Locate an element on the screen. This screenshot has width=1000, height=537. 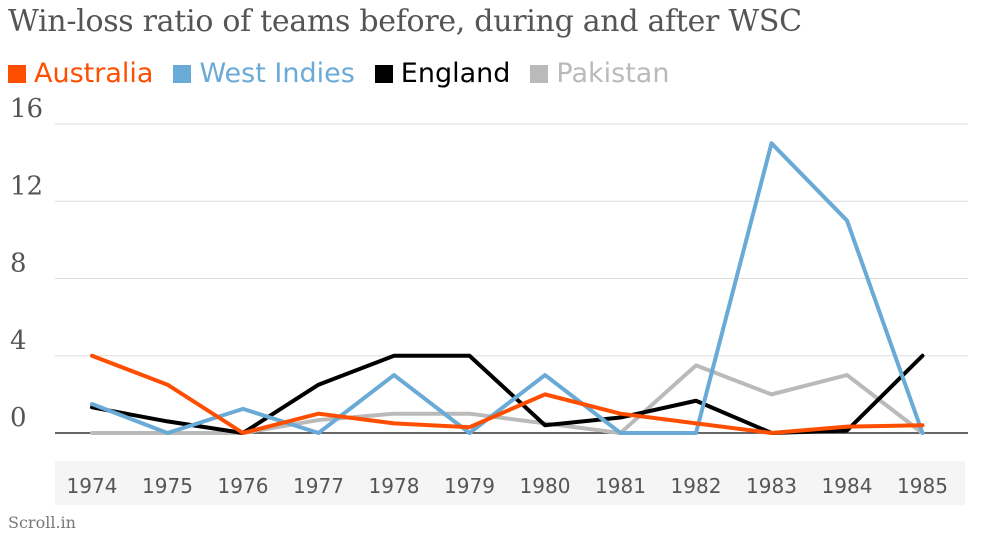
y-tick-label: 8 is located at coordinates (18, 264).